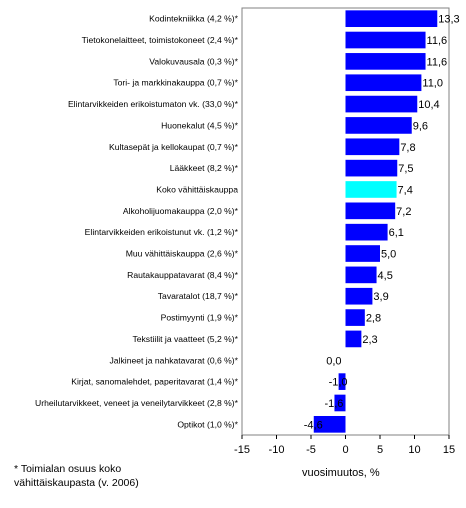 The width and height of the screenshot is (466, 508). I want to click on value-label: -1,6, so click(333, 404).